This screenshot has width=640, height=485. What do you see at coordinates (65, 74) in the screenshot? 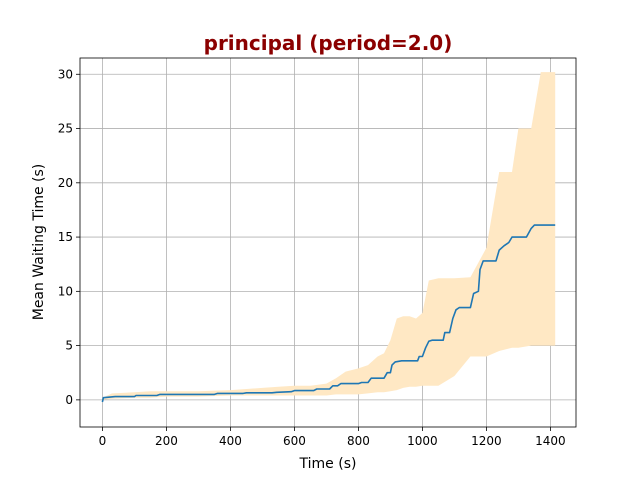
I see `y-tick-label: 30` at bounding box center [65, 74].